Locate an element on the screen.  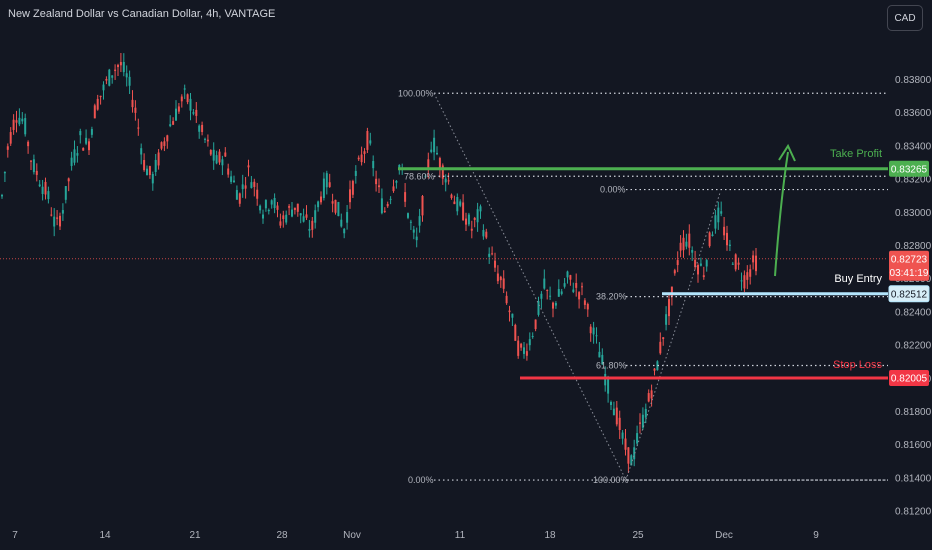
y-tick-label: 0.83400 is located at coordinates (913, 146).